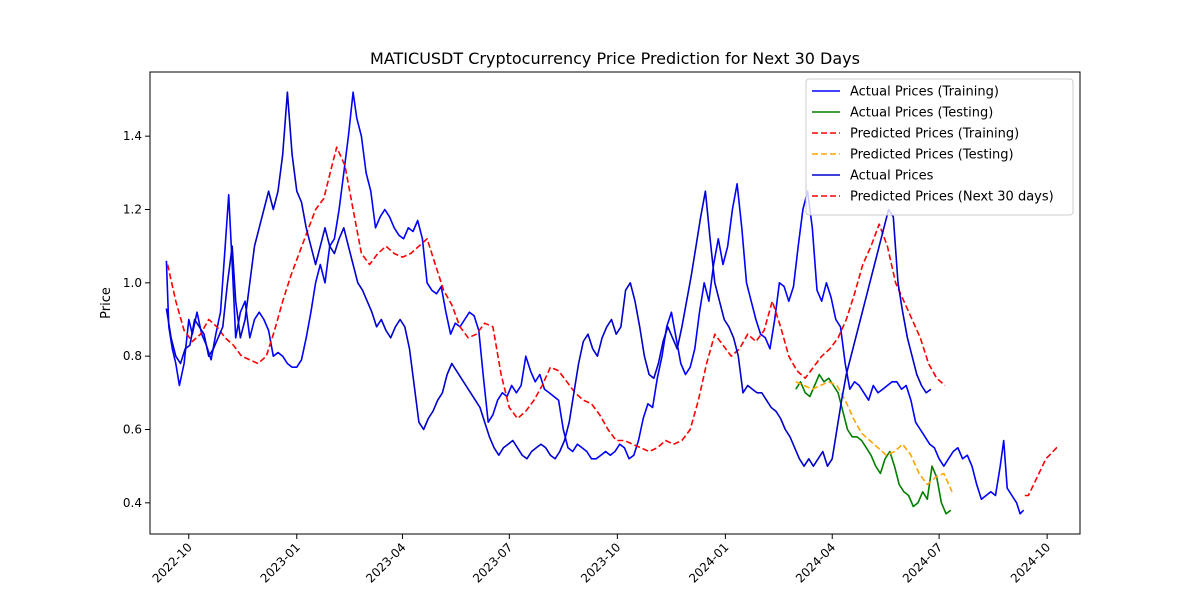 The width and height of the screenshot is (1200, 600). I want to click on legend-label-5: Predicted Prices (Next 30 days), so click(952, 197).